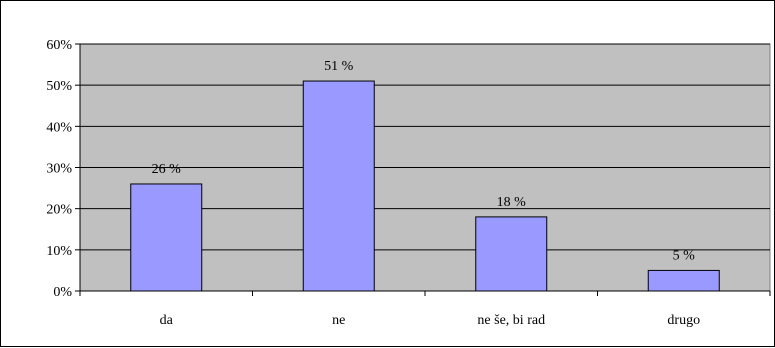 Image resolution: width=775 pixels, height=348 pixels. I want to click on x-tick-label: da, so click(167, 320).